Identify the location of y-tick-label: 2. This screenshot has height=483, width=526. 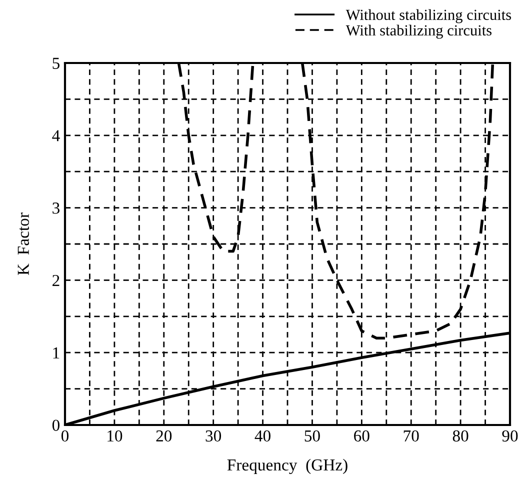
(56, 280).